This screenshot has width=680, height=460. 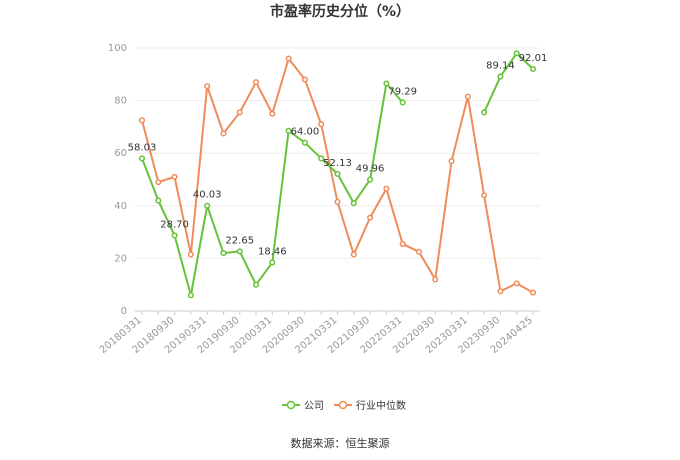 What do you see at coordinates (117, 180) in the screenshot?
I see `y-axis: 0 20 40 60 80 100` at bounding box center [117, 180].